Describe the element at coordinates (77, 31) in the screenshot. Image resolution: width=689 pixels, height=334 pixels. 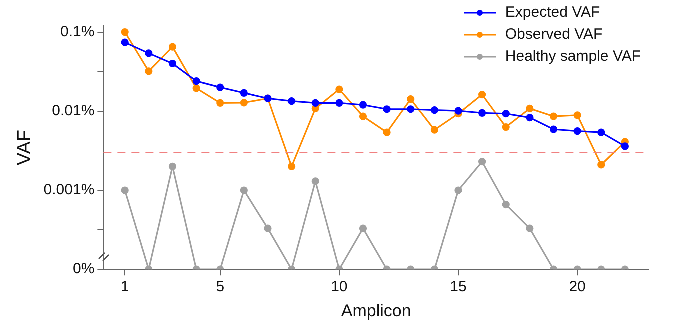
I see `y-tick-label: 0.1%` at that location.